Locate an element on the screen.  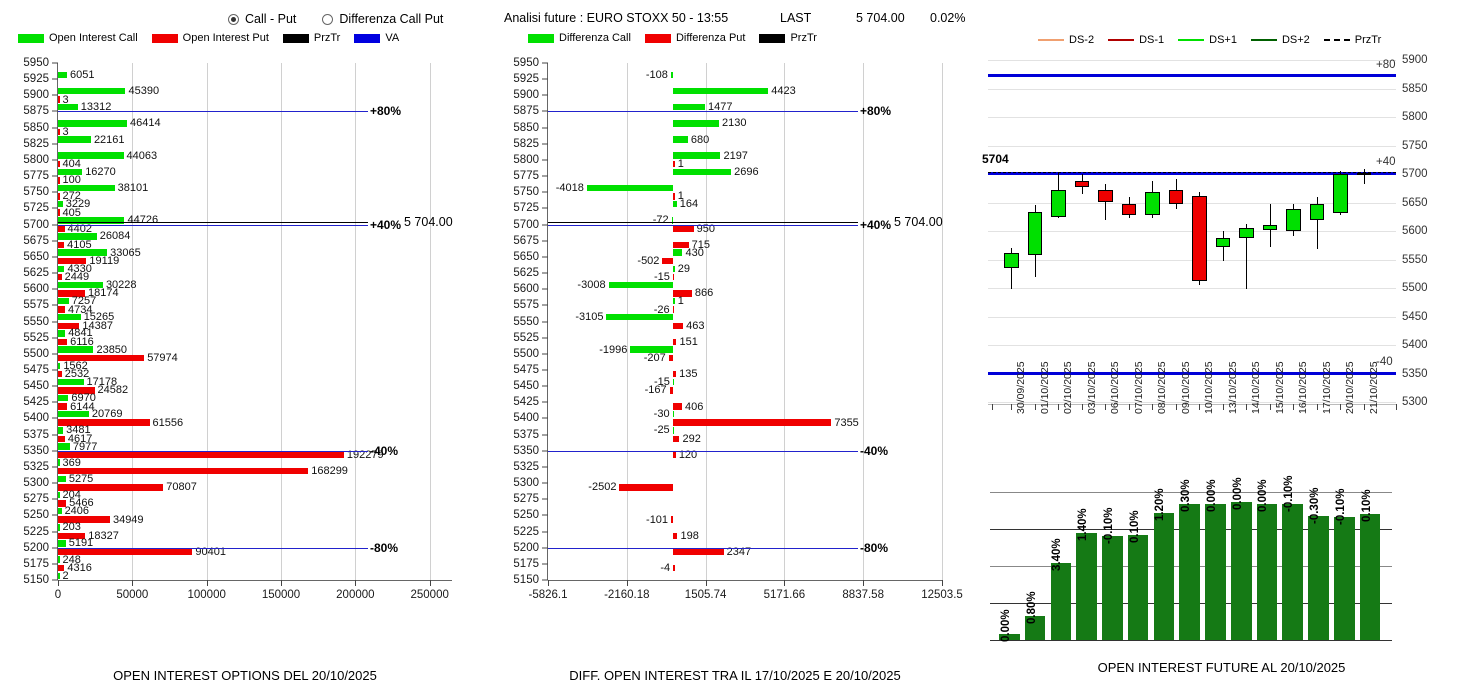
y-axis-label: 5675 is located at coordinates (36, 240).